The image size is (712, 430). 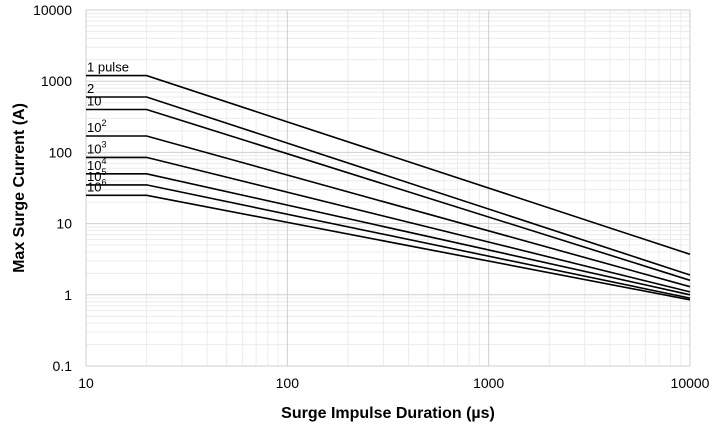 I want to click on y-axis-title: Max Surge Current (A), so click(x=19, y=188).